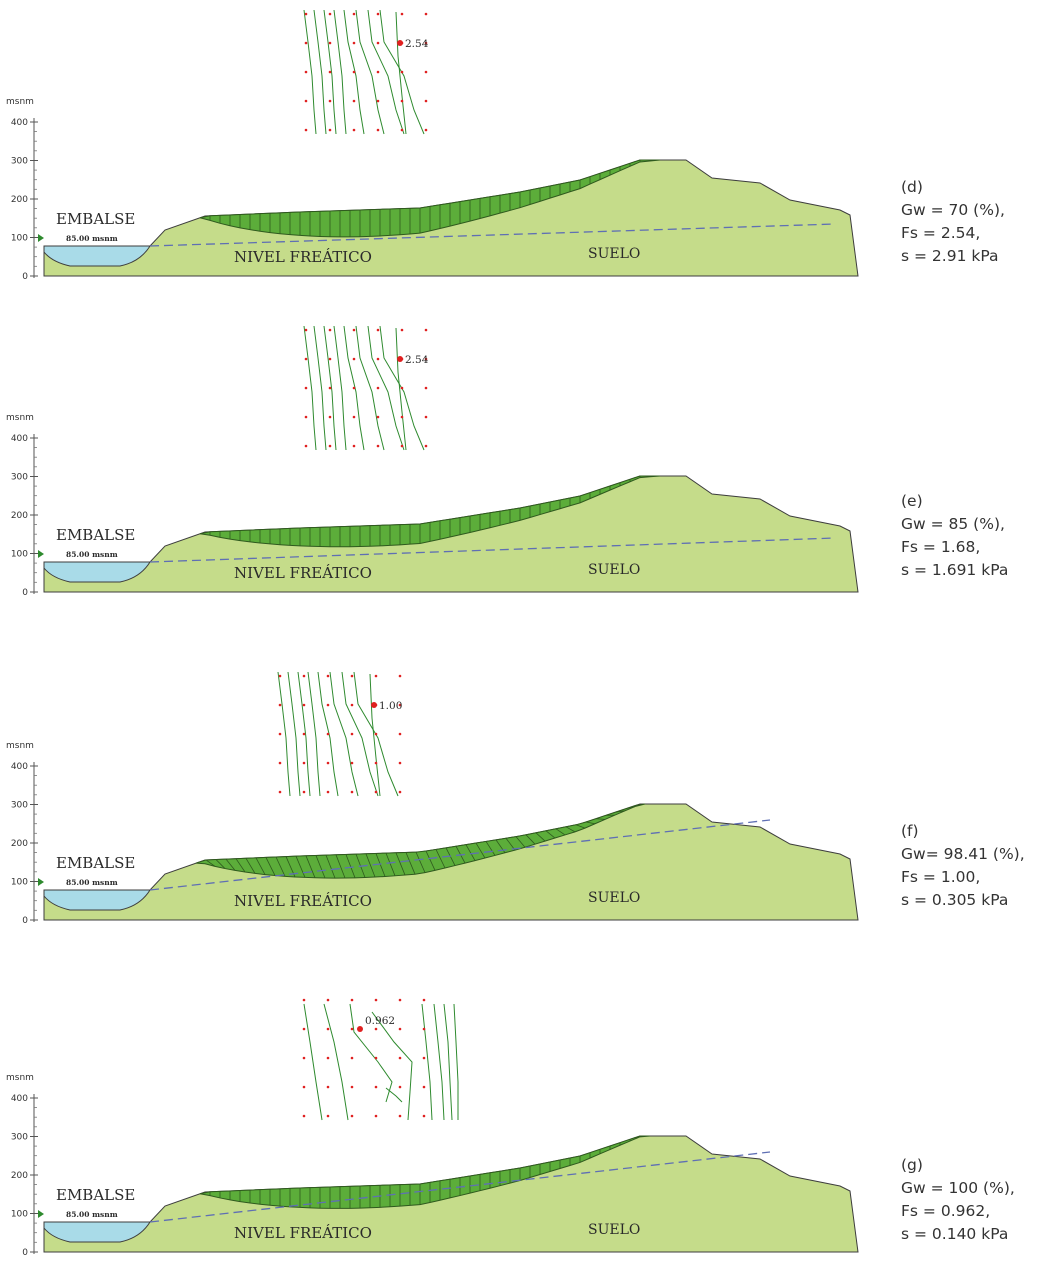 The width and height of the screenshot is (1039, 1276). I want to click on caption-fs: Fs = 1.00,, so click(941, 877).